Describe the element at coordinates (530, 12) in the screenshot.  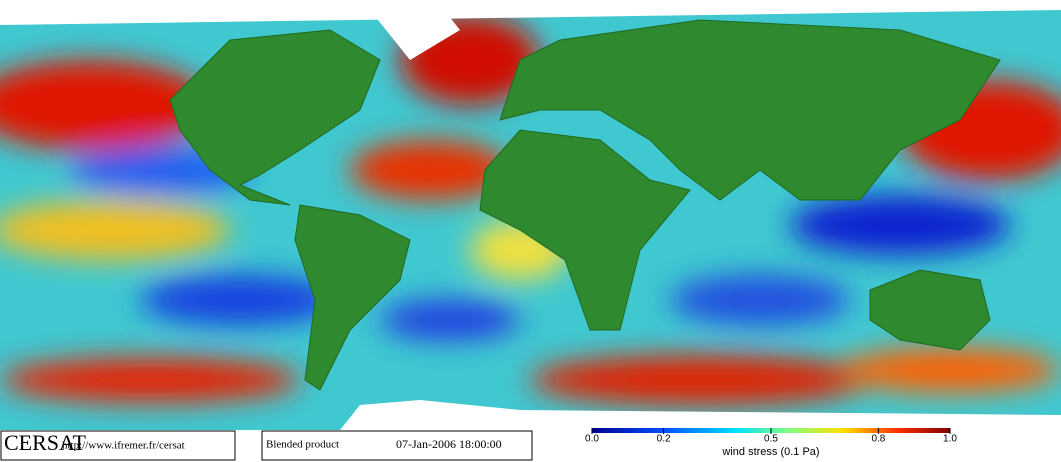
I see `arctic` at that location.